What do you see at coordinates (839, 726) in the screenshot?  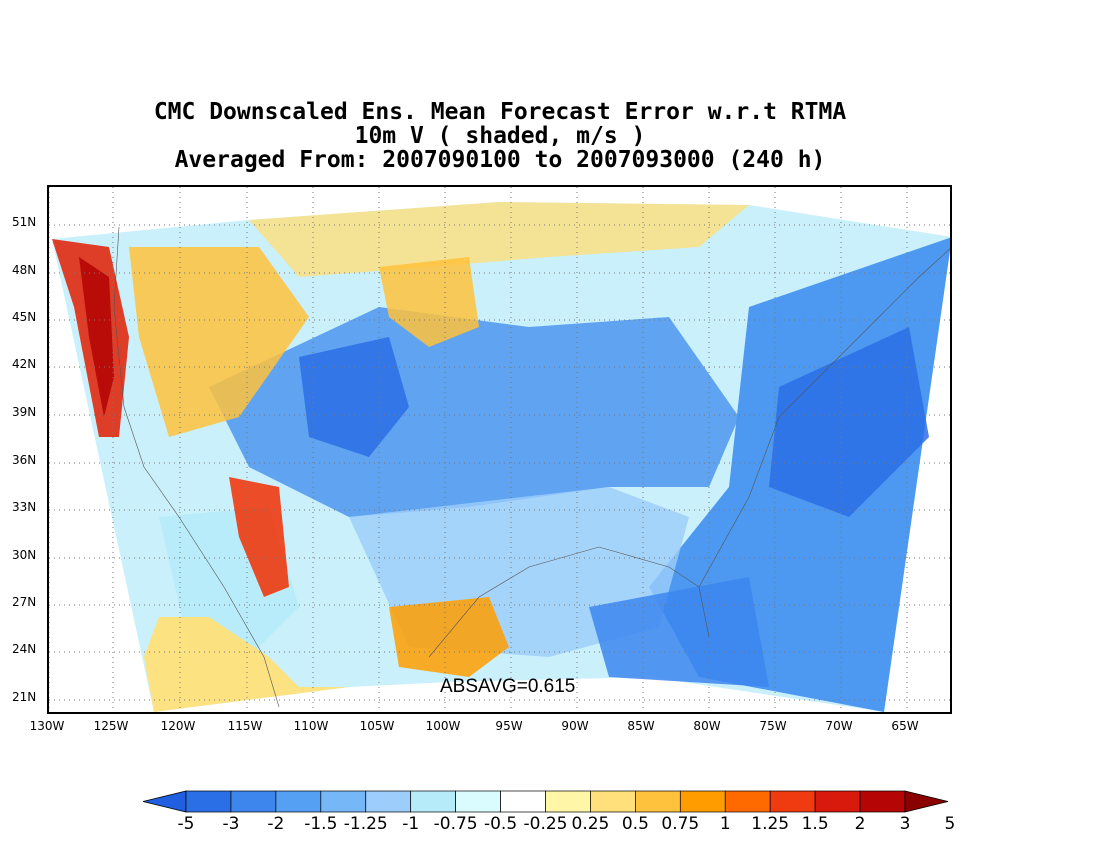 I see `lon-tick-label: 70W` at bounding box center [839, 726].